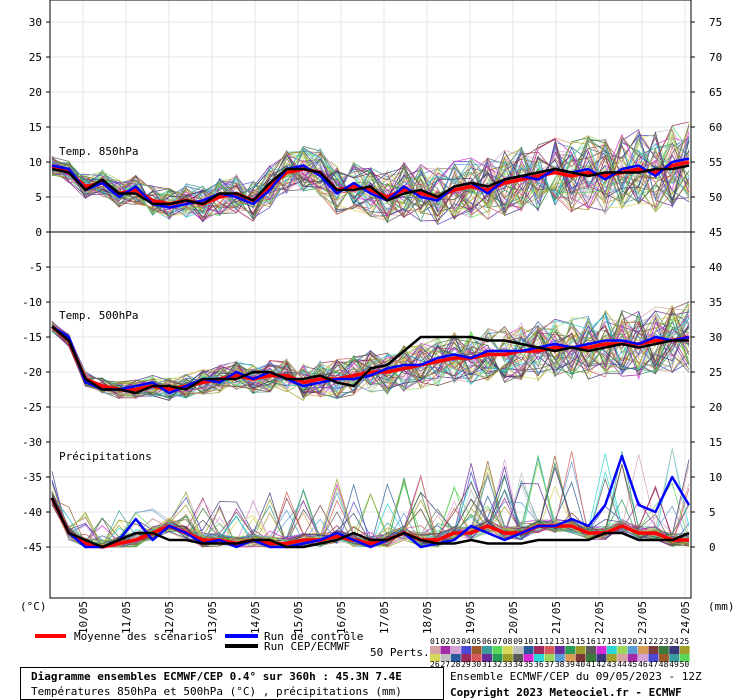 The width and height of the screenshot is (740, 700). I want to click on series-line-t500, so click(370, 360).